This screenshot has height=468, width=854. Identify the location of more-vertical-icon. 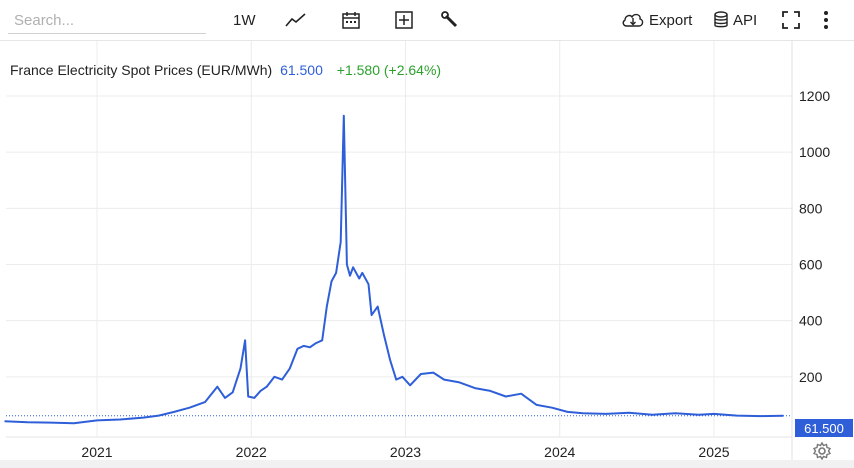
(826, 20).